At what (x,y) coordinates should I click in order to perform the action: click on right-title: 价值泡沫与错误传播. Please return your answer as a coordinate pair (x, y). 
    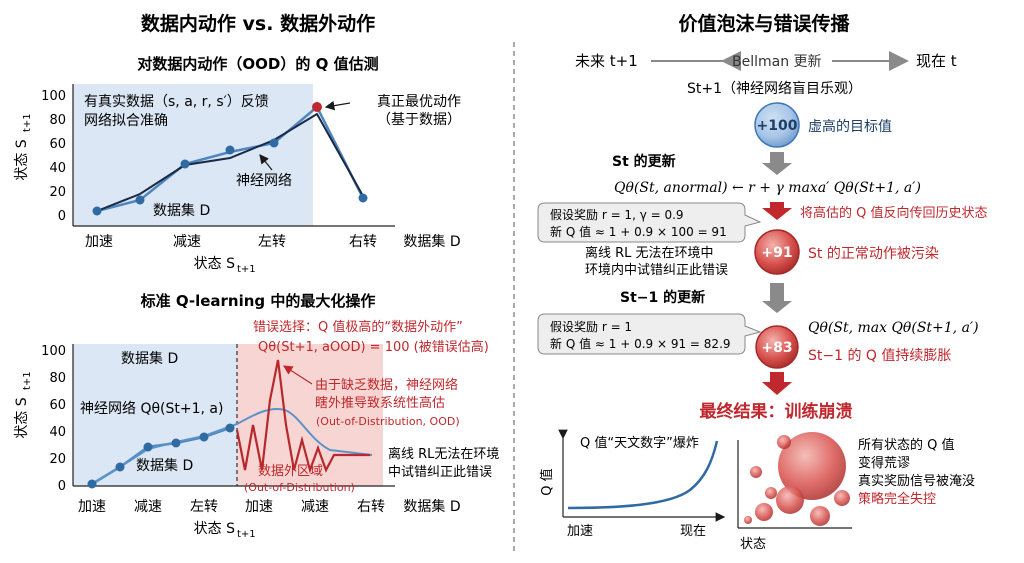
    Looking at the image, I should click on (764, 23).